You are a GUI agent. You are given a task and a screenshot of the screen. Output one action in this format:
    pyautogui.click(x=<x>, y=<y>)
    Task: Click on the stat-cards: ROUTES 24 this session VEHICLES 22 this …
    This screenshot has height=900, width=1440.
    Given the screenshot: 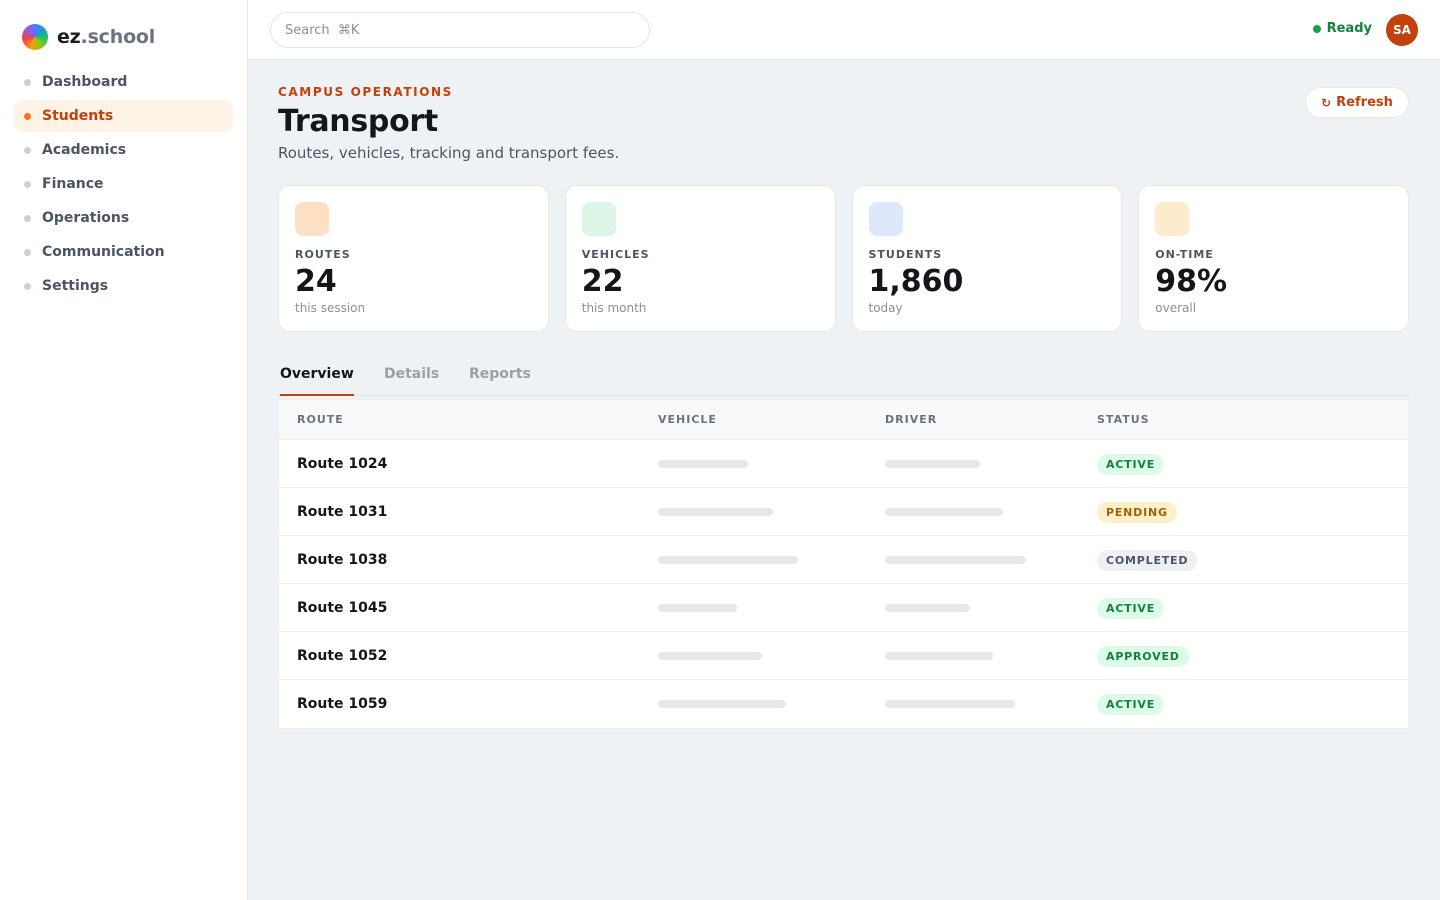 What is the action you would take?
    pyautogui.click(x=843, y=258)
    